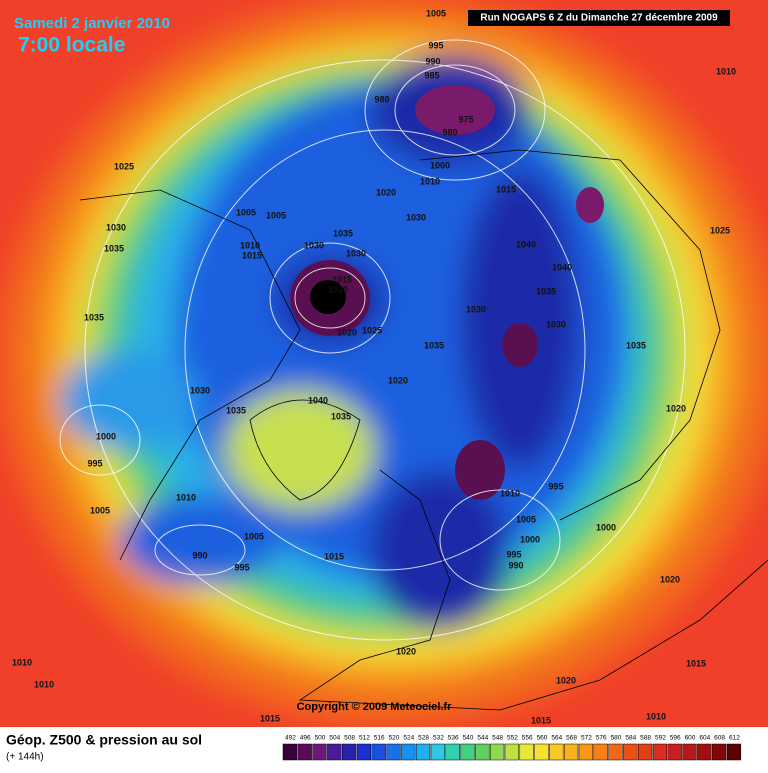 The image size is (768, 773). Describe the element at coordinates (465, 119) in the screenshot. I see `isobar-label: 975` at that location.